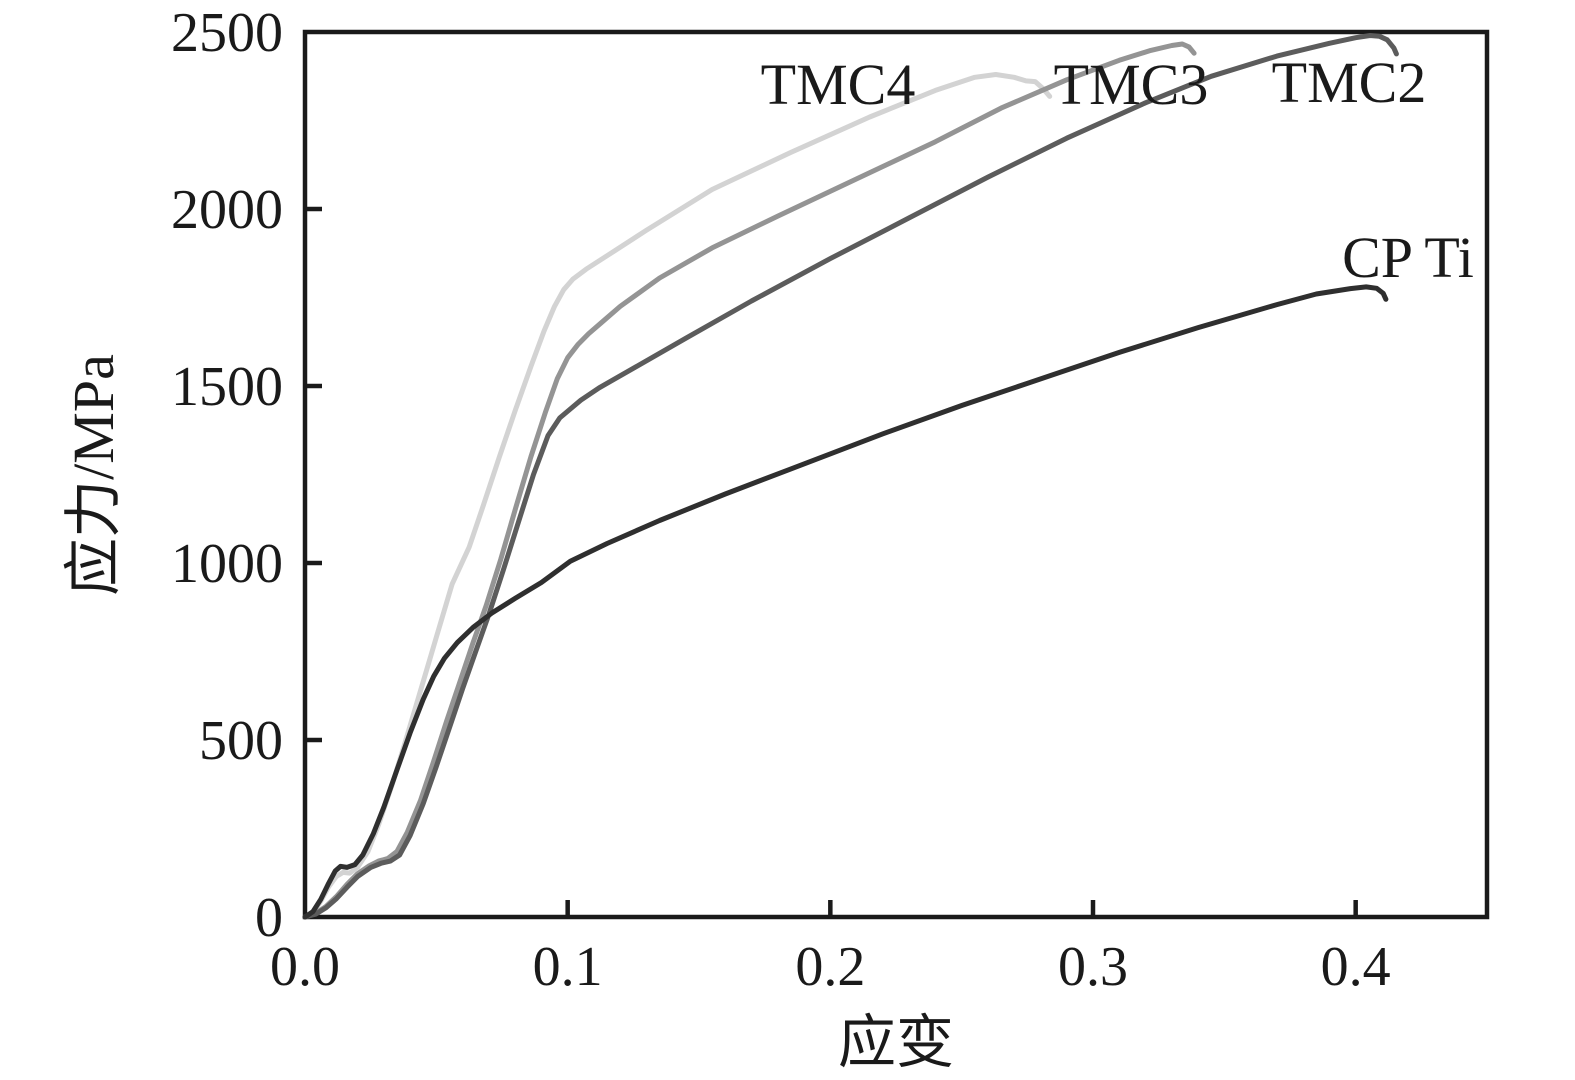 Image resolution: width=1575 pixels, height=1080 pixels. I want to click on curve-label-tmc2: TMC2, so click(1349, 82).